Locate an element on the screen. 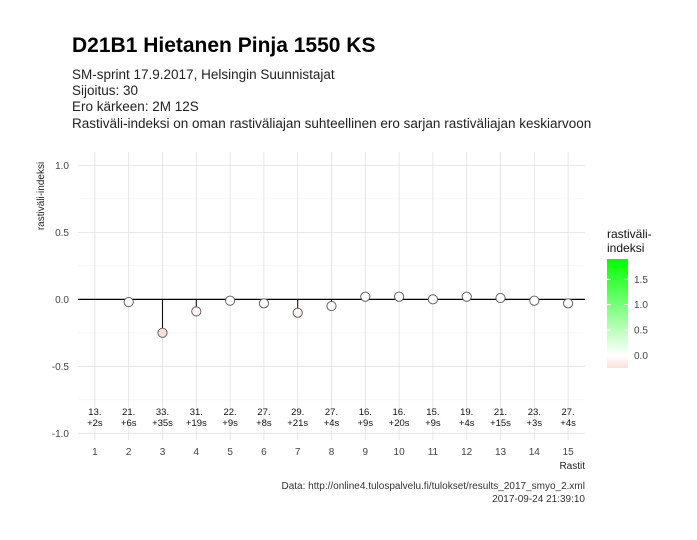 The width and height of the screenshot is (697, 540). legend-title-line1: rastiväli- is located at coordinates (629, 234).